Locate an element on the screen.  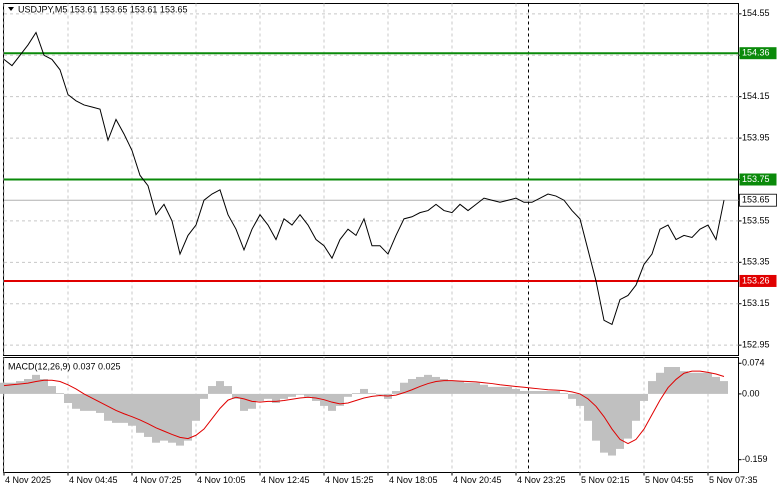
x-tick-label: 4 Nov 15:25 is located at coordinates (349, 480).